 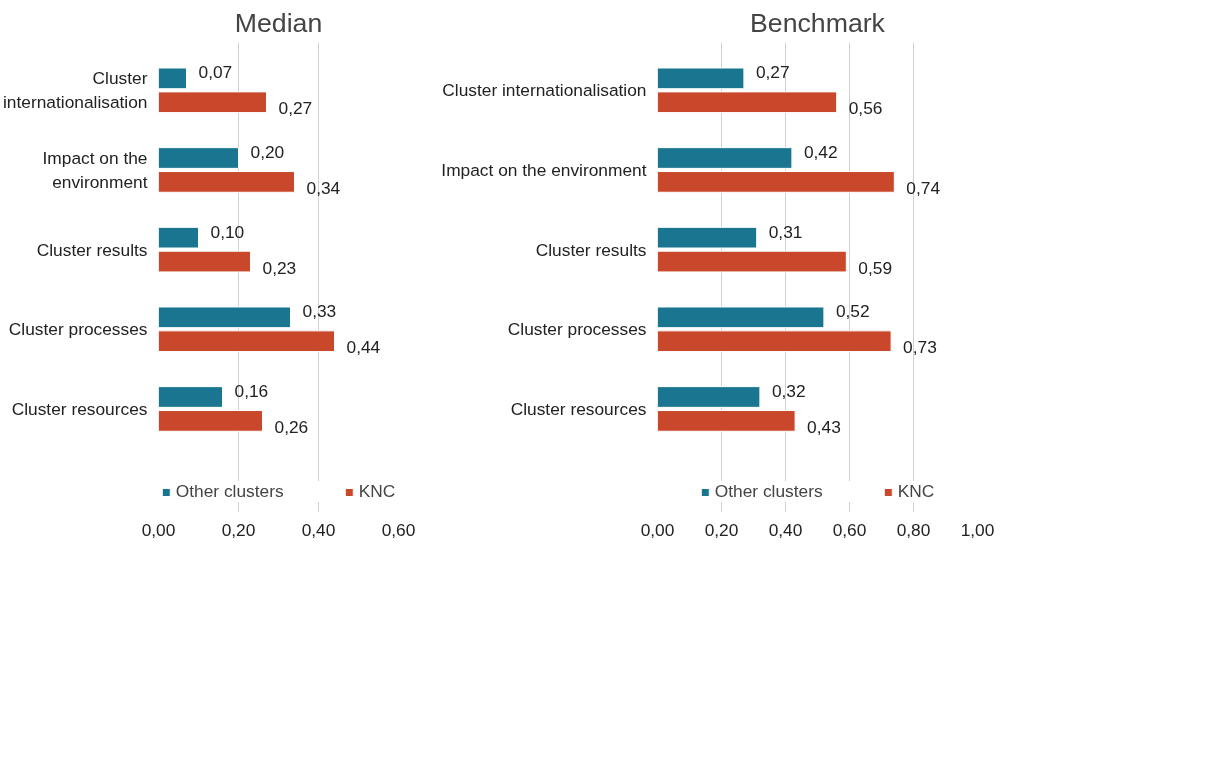 I want to click on data-label: 0,10, so click(x=227, y=231).